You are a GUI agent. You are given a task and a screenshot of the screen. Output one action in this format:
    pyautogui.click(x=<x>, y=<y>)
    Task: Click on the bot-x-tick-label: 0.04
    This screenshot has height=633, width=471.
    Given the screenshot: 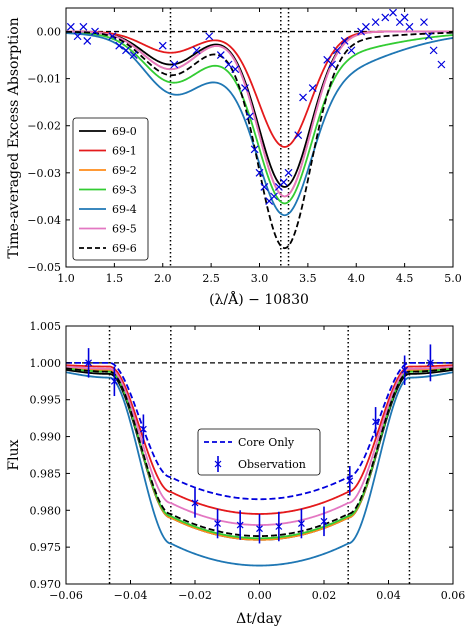 What is the action you would take?
    pyautogui.click(x=388, y=595)
    